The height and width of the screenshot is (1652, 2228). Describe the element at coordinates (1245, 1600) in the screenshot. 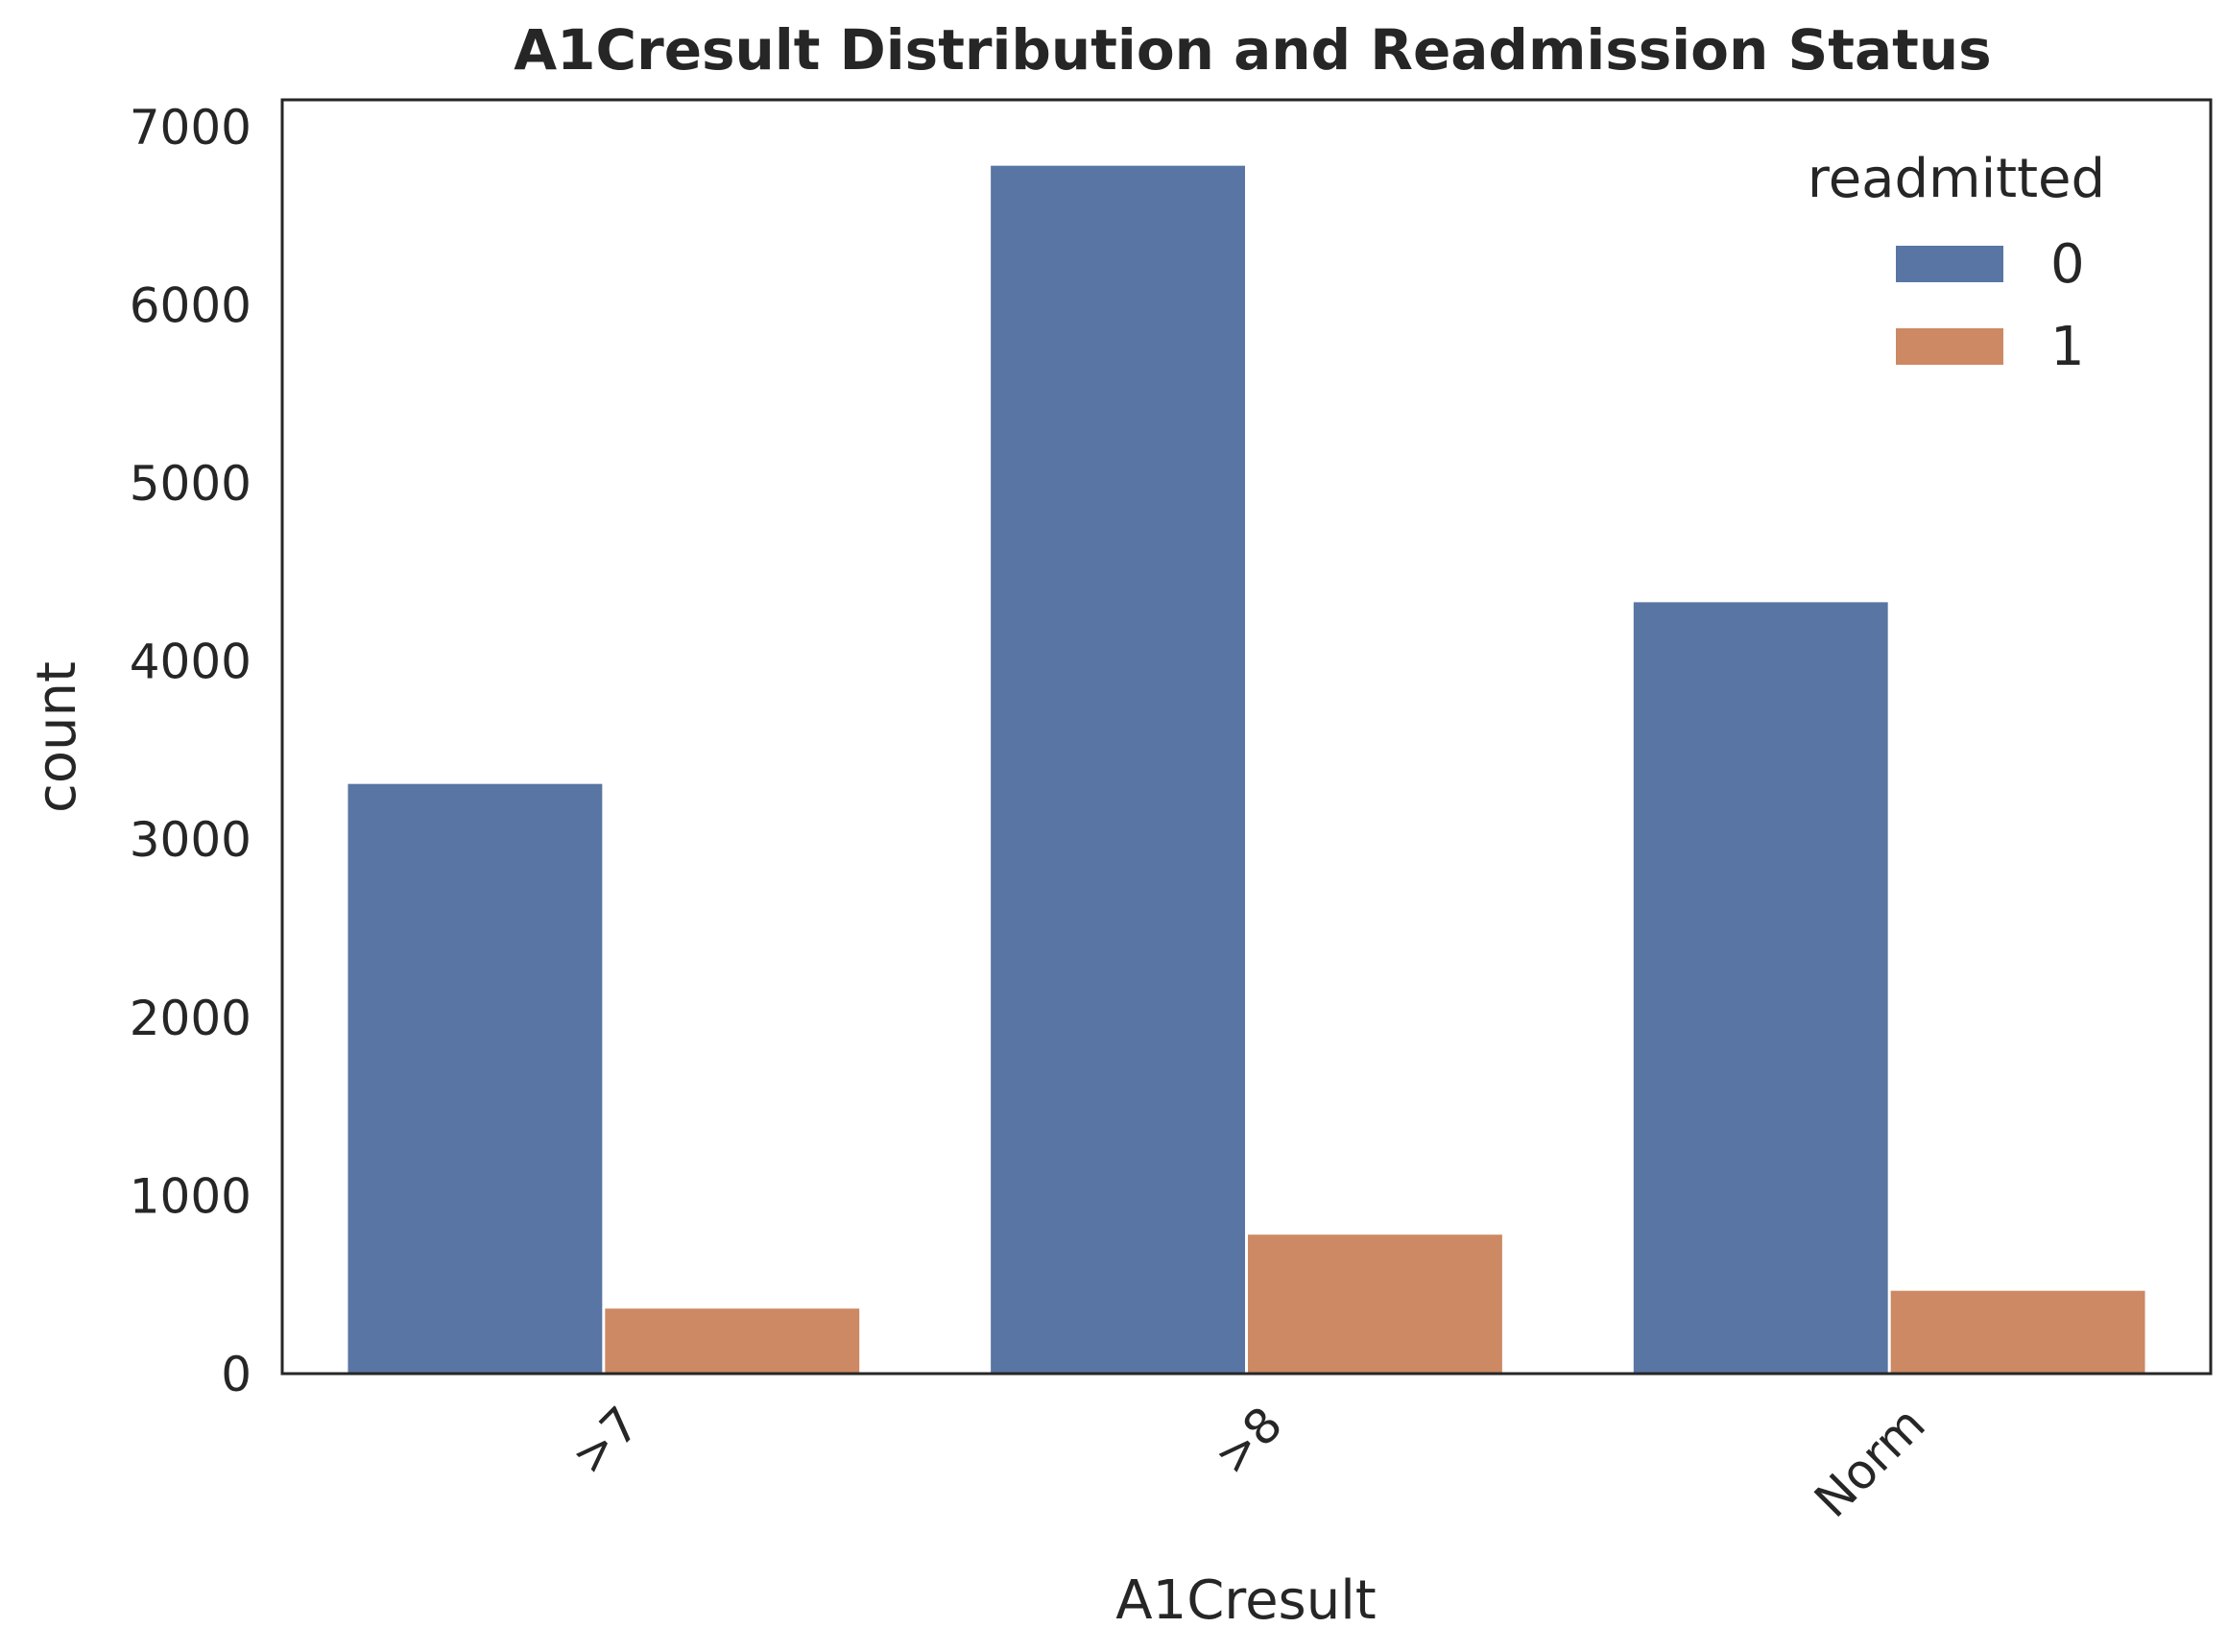

I see `x-axis-label: A1Cresult` at that location.